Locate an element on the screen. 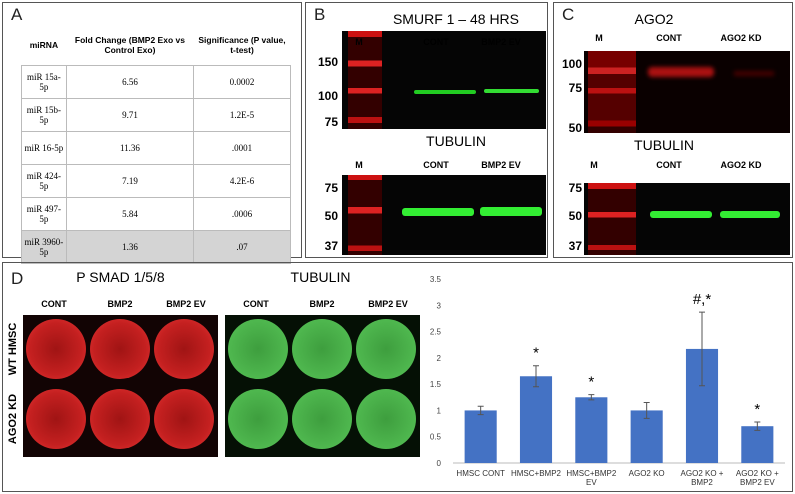  y-tick-label: 3 is located at coordinates (439, 305).